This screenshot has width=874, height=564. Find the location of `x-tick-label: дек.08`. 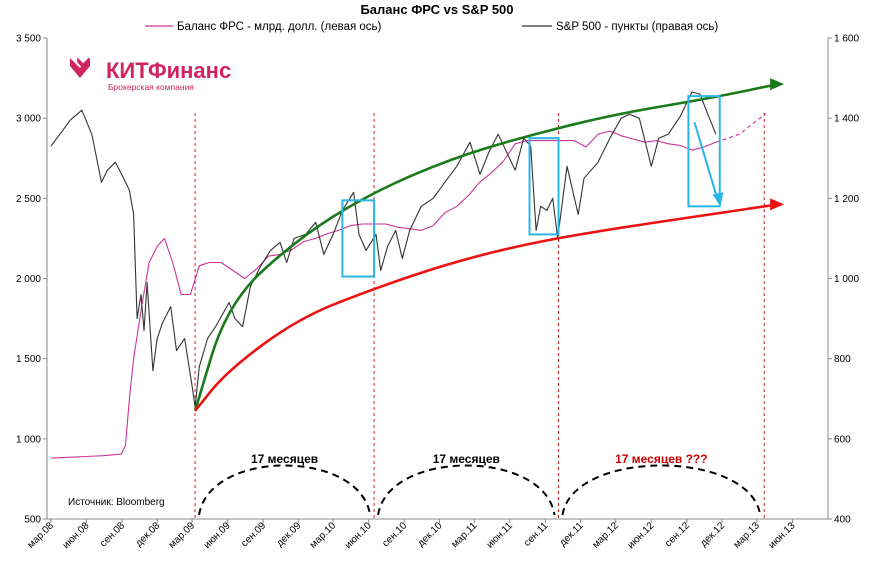

x-tick-label: дек.08 is located at coordinates (148, 534).